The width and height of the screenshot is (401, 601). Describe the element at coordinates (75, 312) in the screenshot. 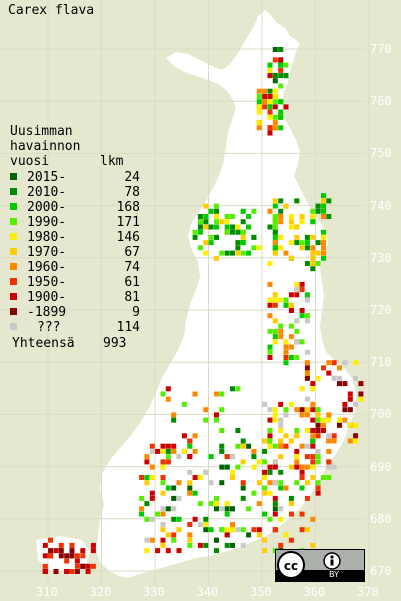

I see `legend-row: -1899 9` at that location.